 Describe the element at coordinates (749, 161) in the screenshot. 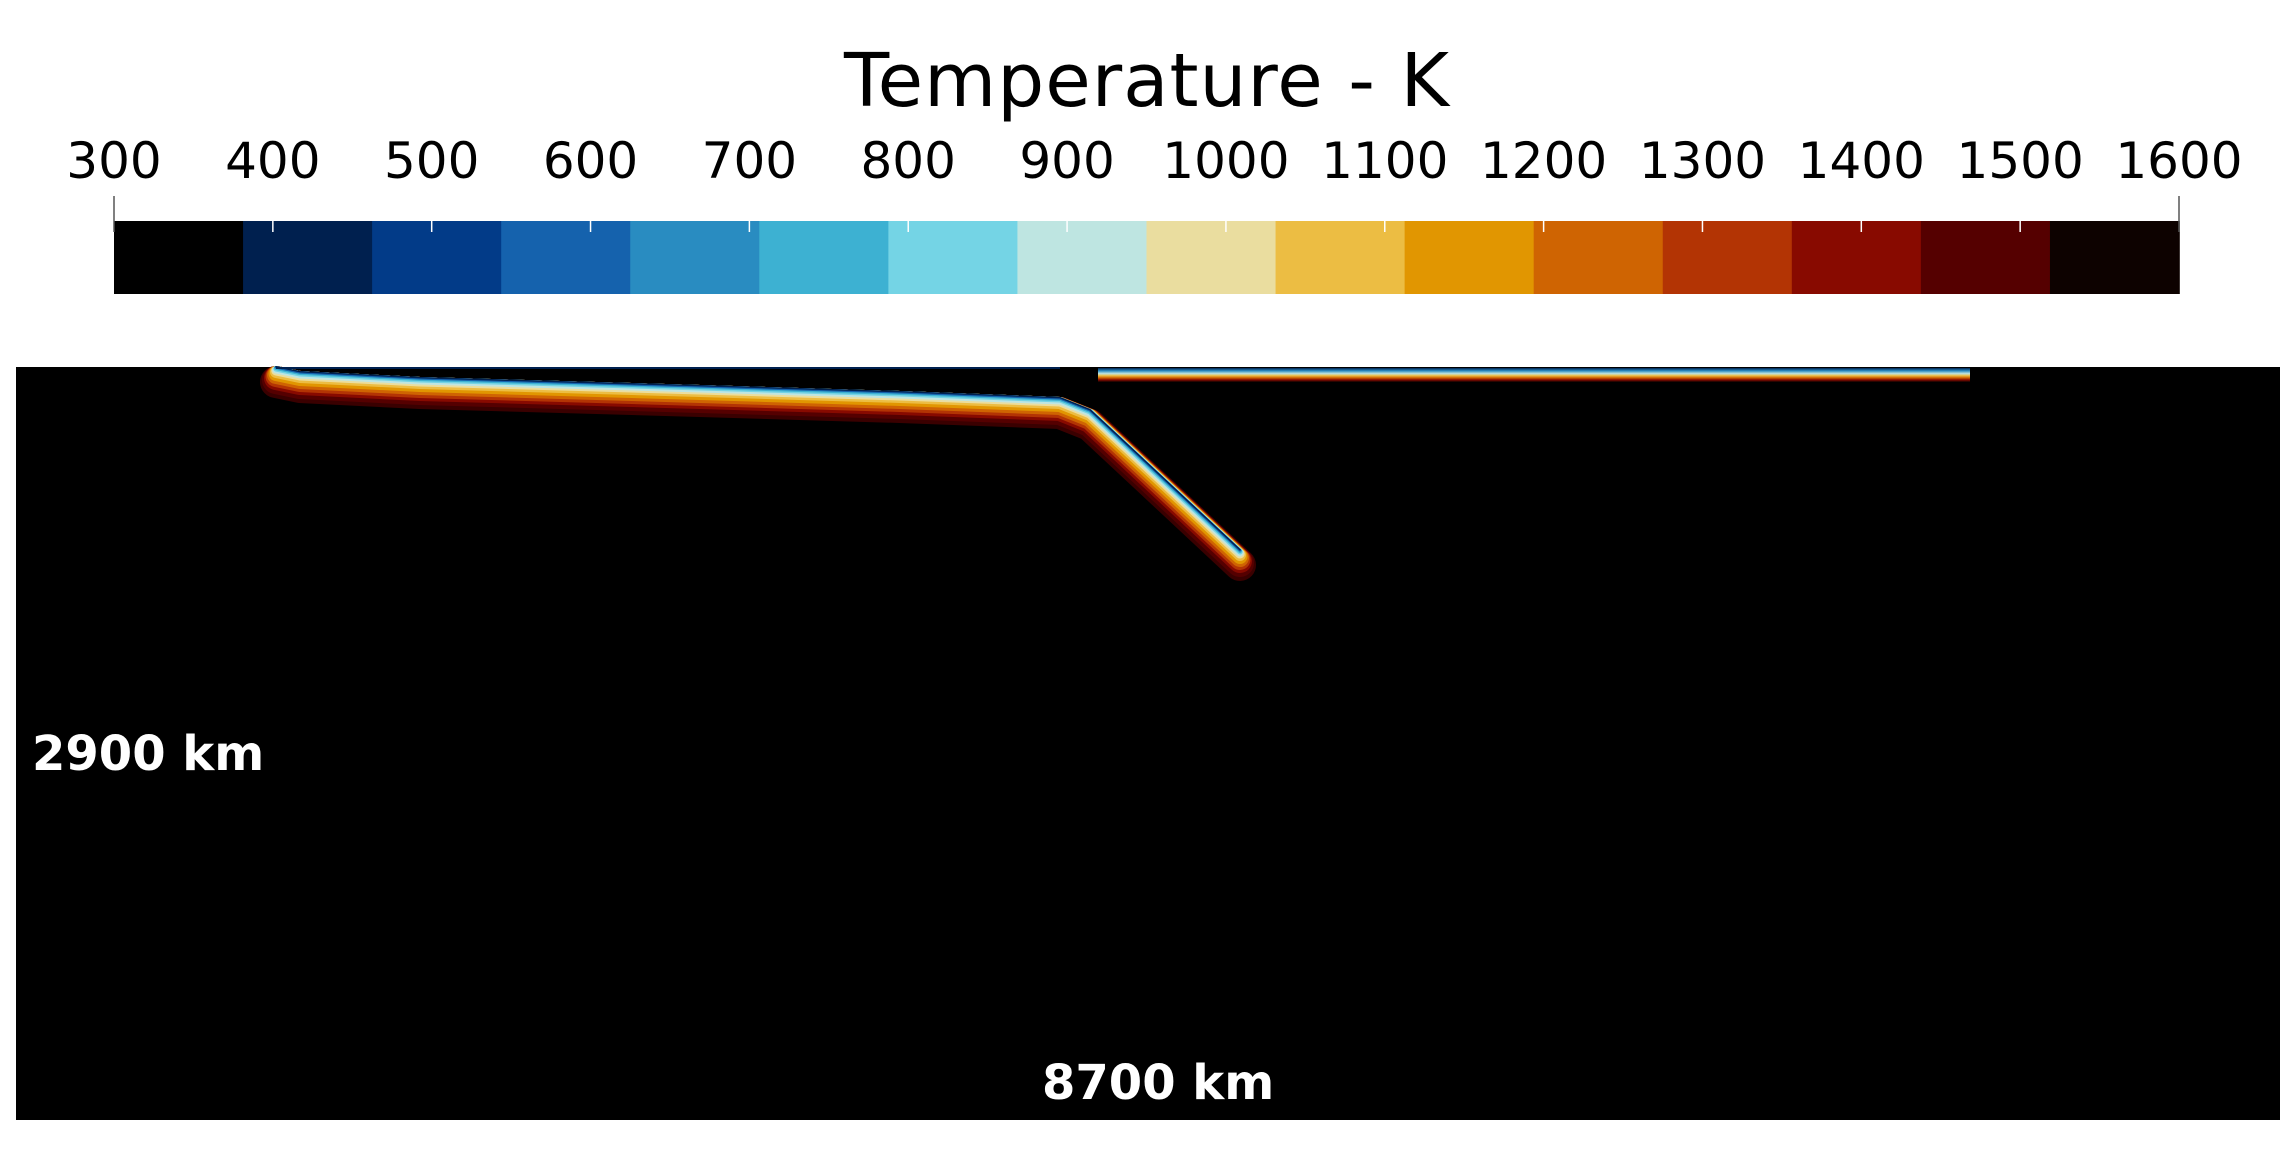

I see `colorbar-tick-label: 700` at that location.